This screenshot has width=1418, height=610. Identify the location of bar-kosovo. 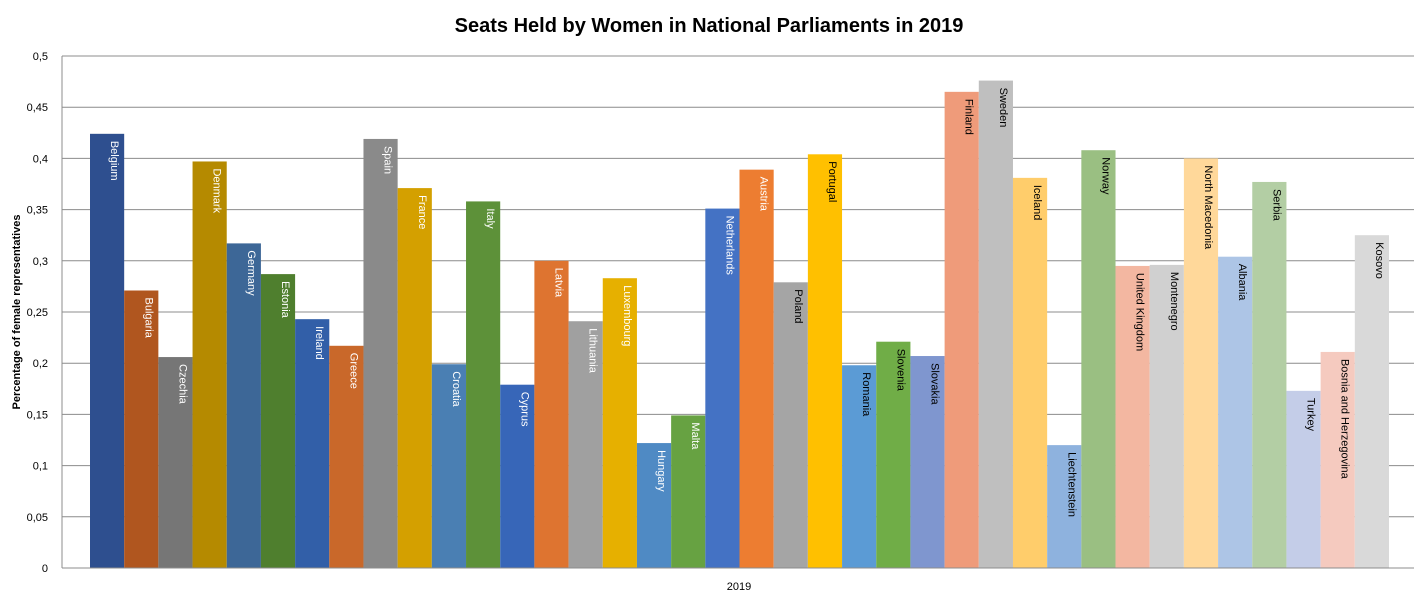
(1371, 401).